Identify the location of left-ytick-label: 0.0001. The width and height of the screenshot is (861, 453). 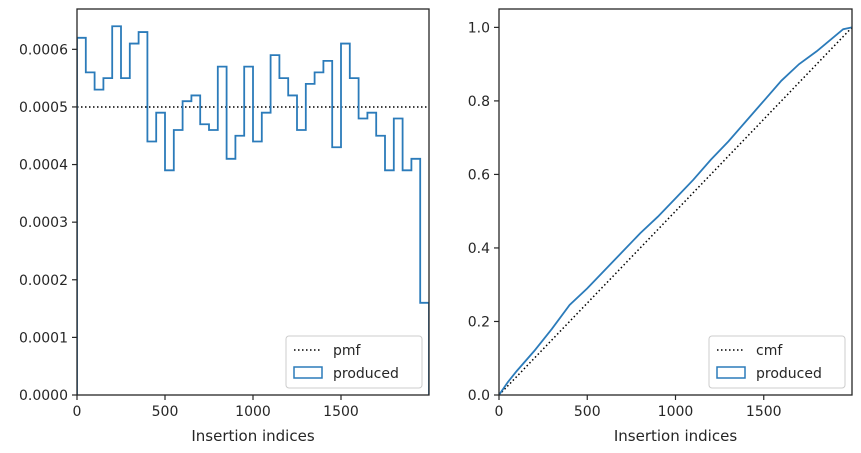
(43, 338).